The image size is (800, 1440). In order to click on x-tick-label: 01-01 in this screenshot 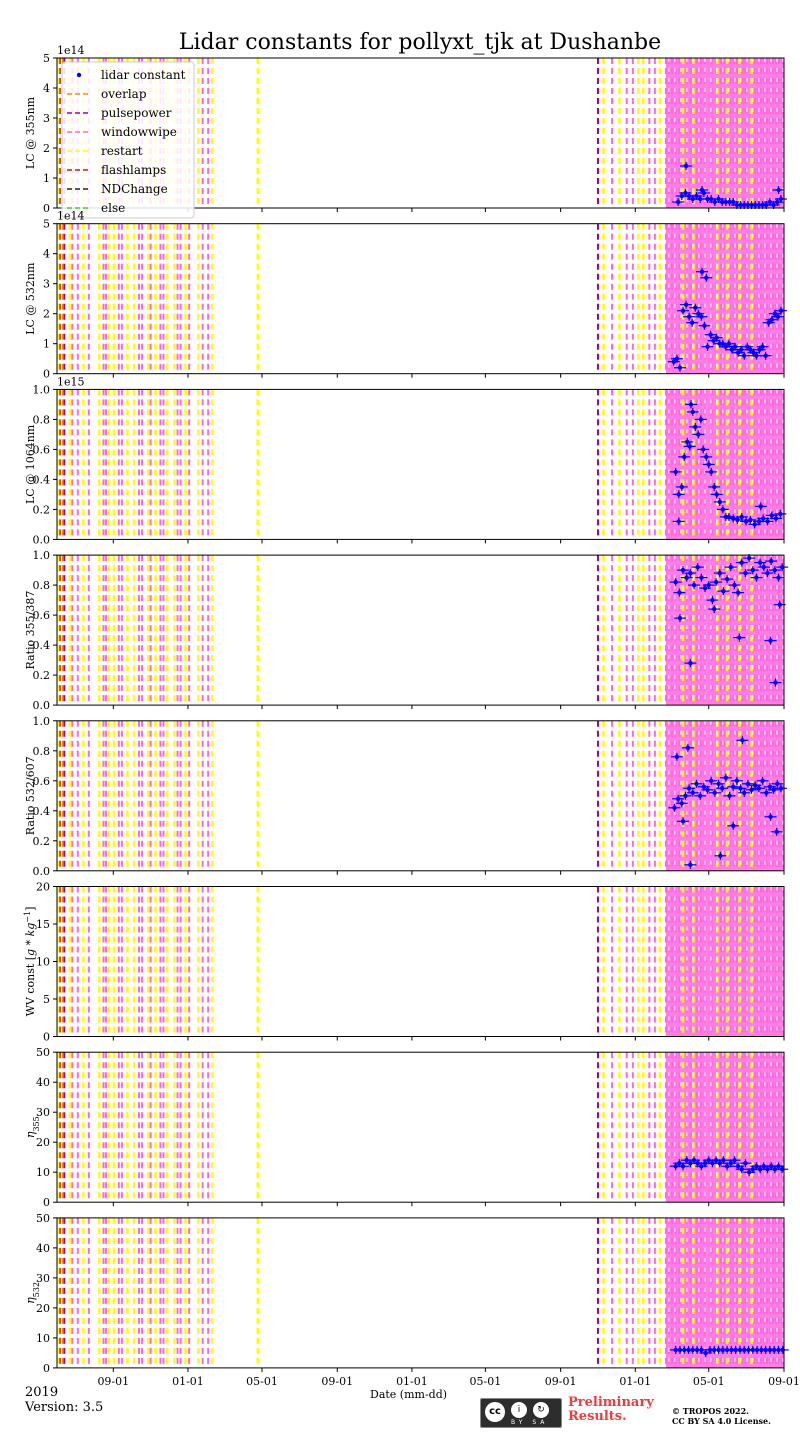, I will do `click(188, 1381)`.